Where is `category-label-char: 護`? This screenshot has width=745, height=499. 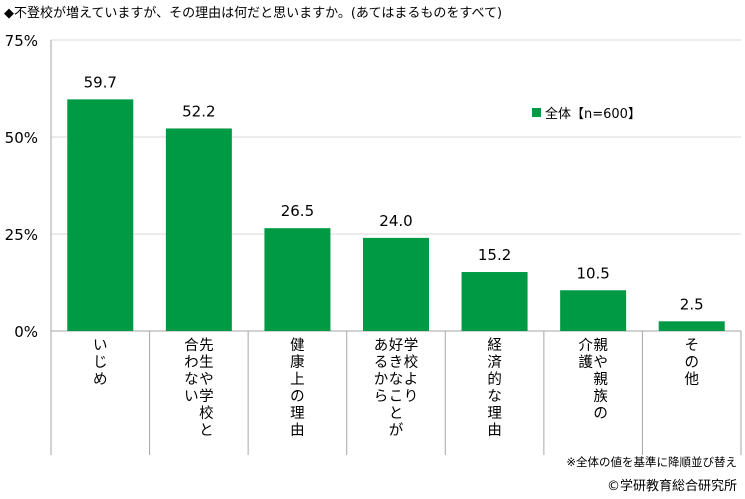 category-label-char: 護 is located at coordinates (585, 362).